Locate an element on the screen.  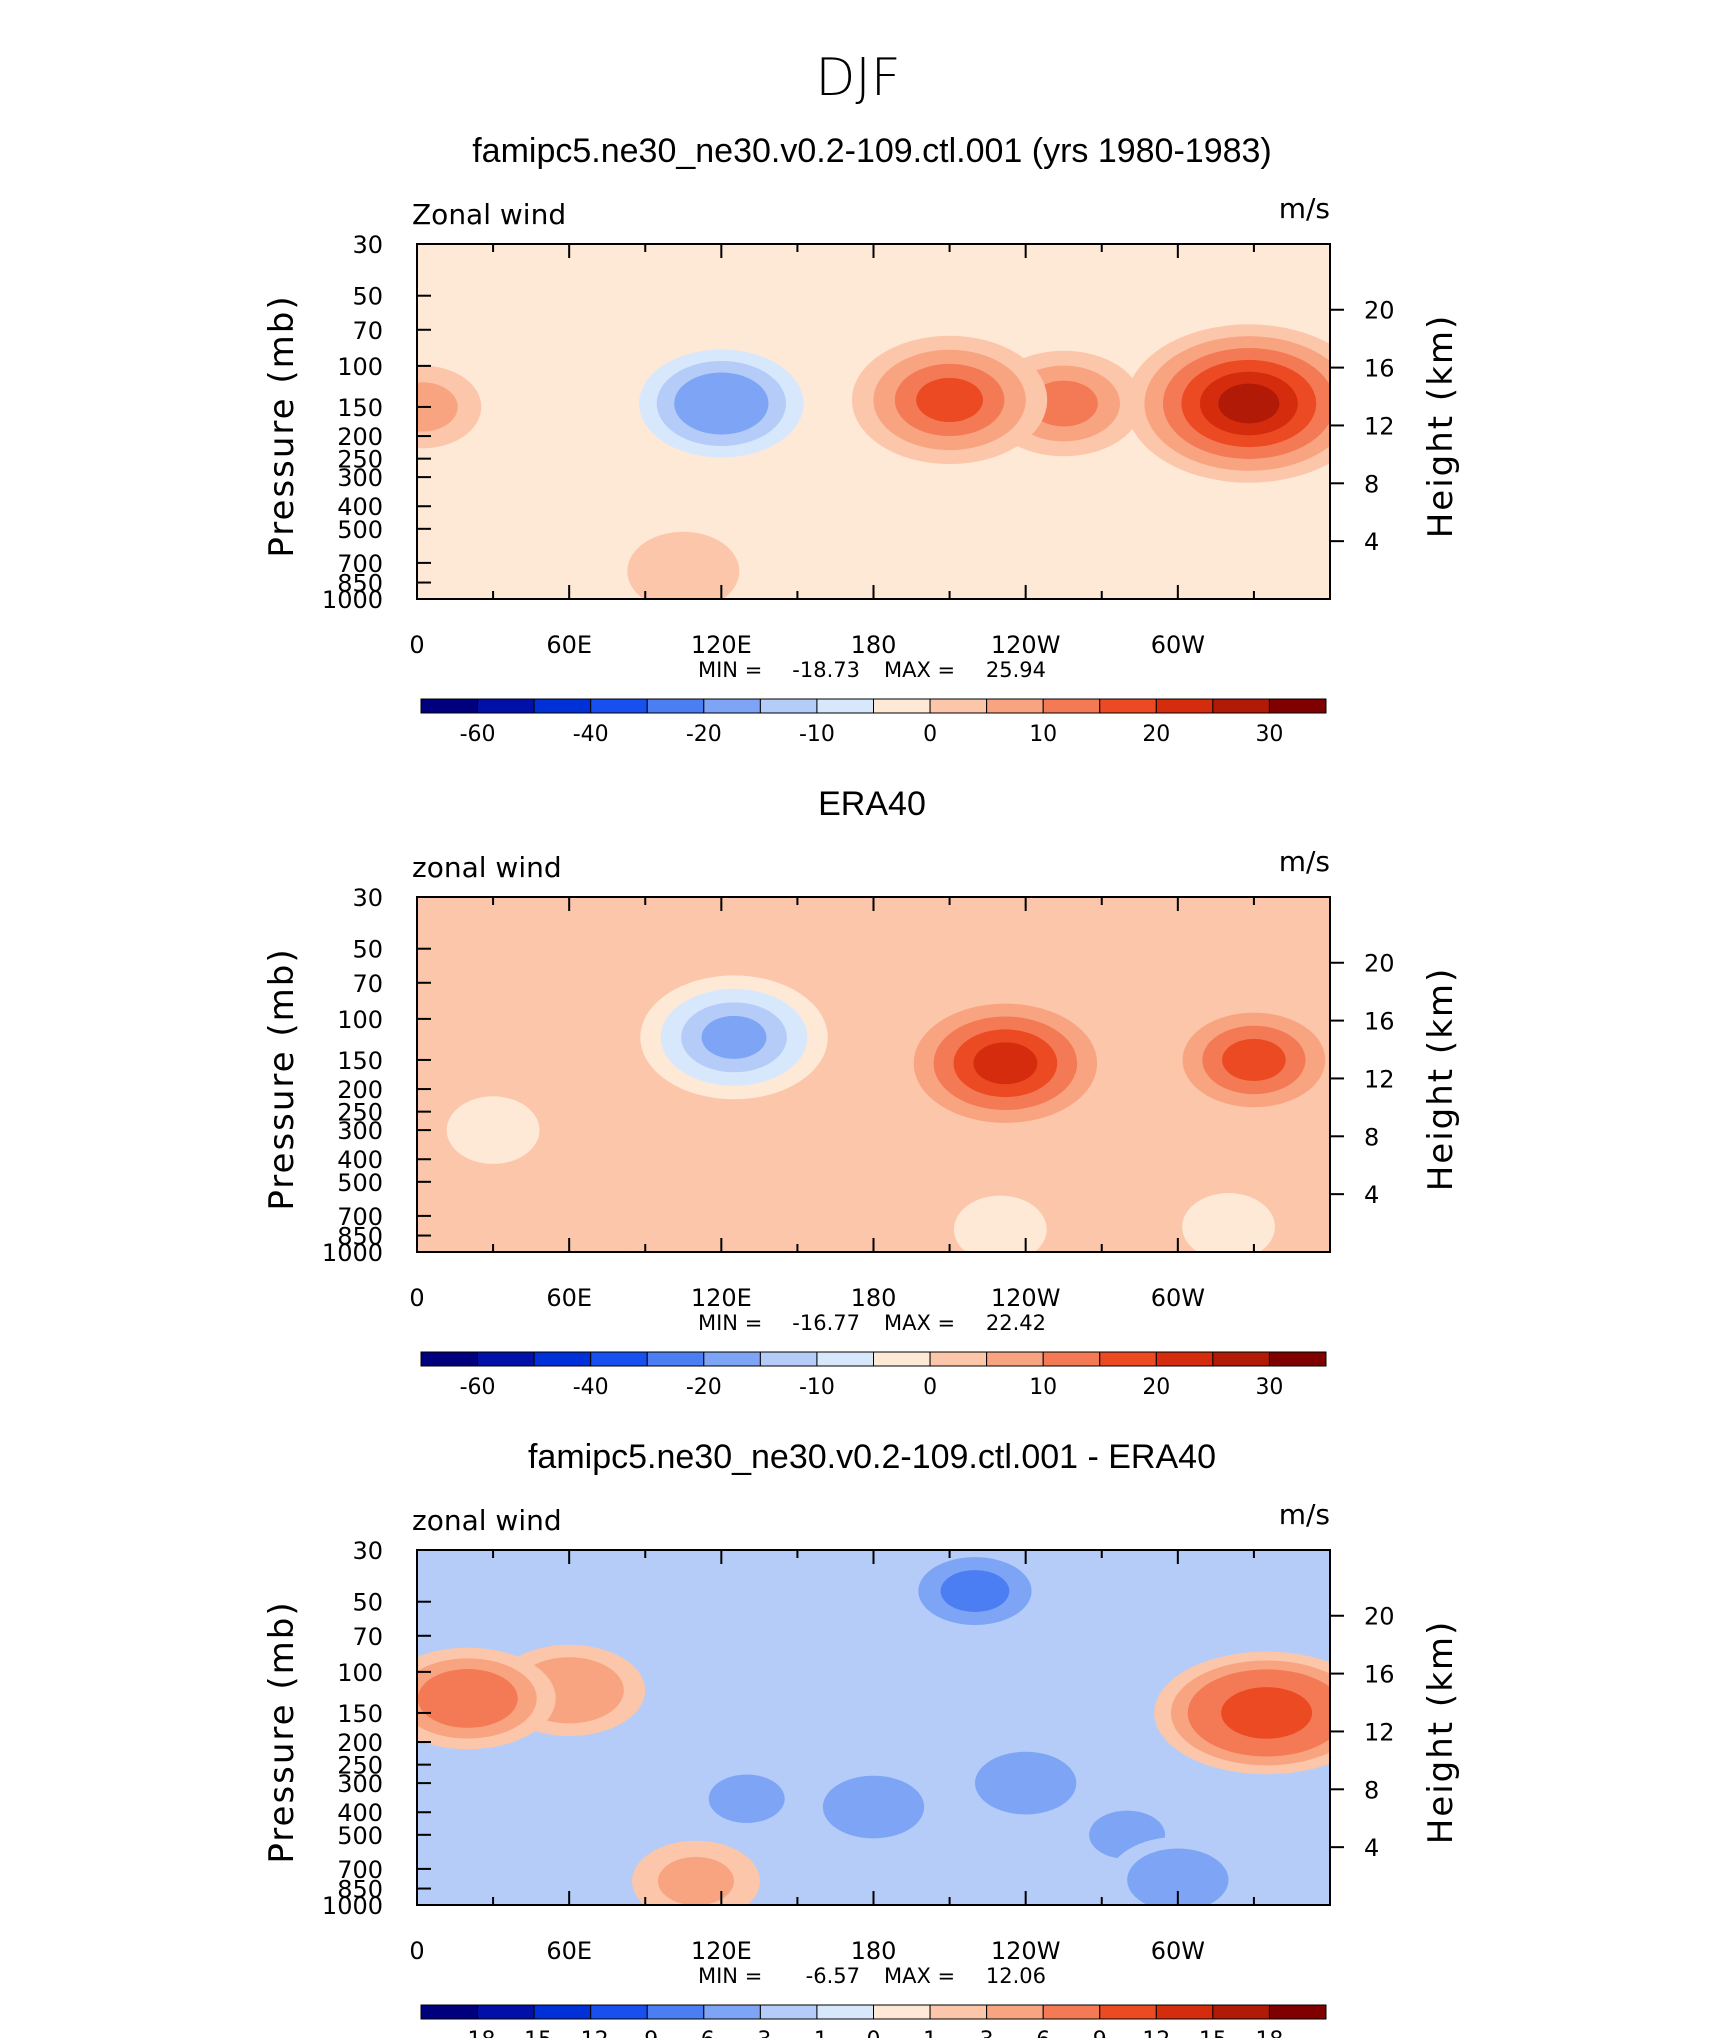
colorbar-label: -40 is located at coordinates (591, 1387).